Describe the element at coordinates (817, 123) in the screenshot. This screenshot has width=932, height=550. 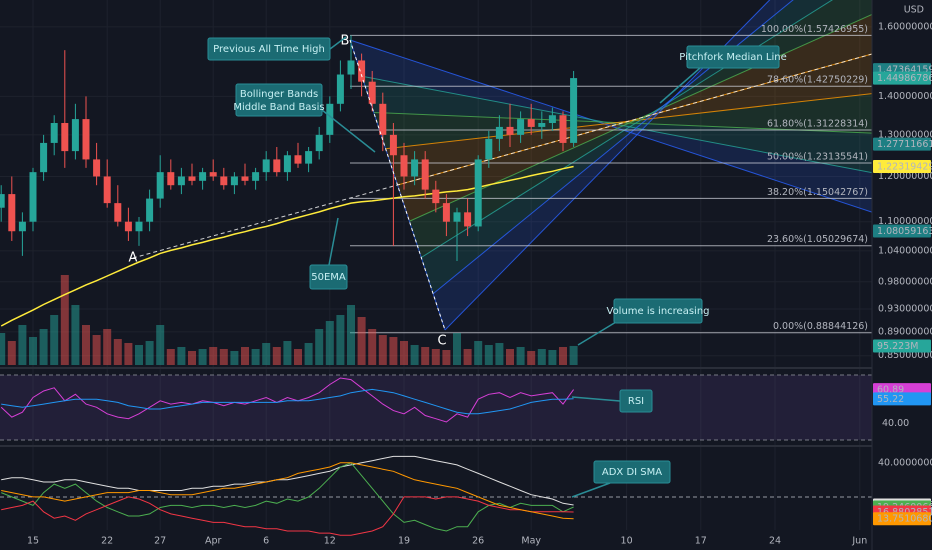
I see `fib-label: 61.80%(1.31228314)` at that location.